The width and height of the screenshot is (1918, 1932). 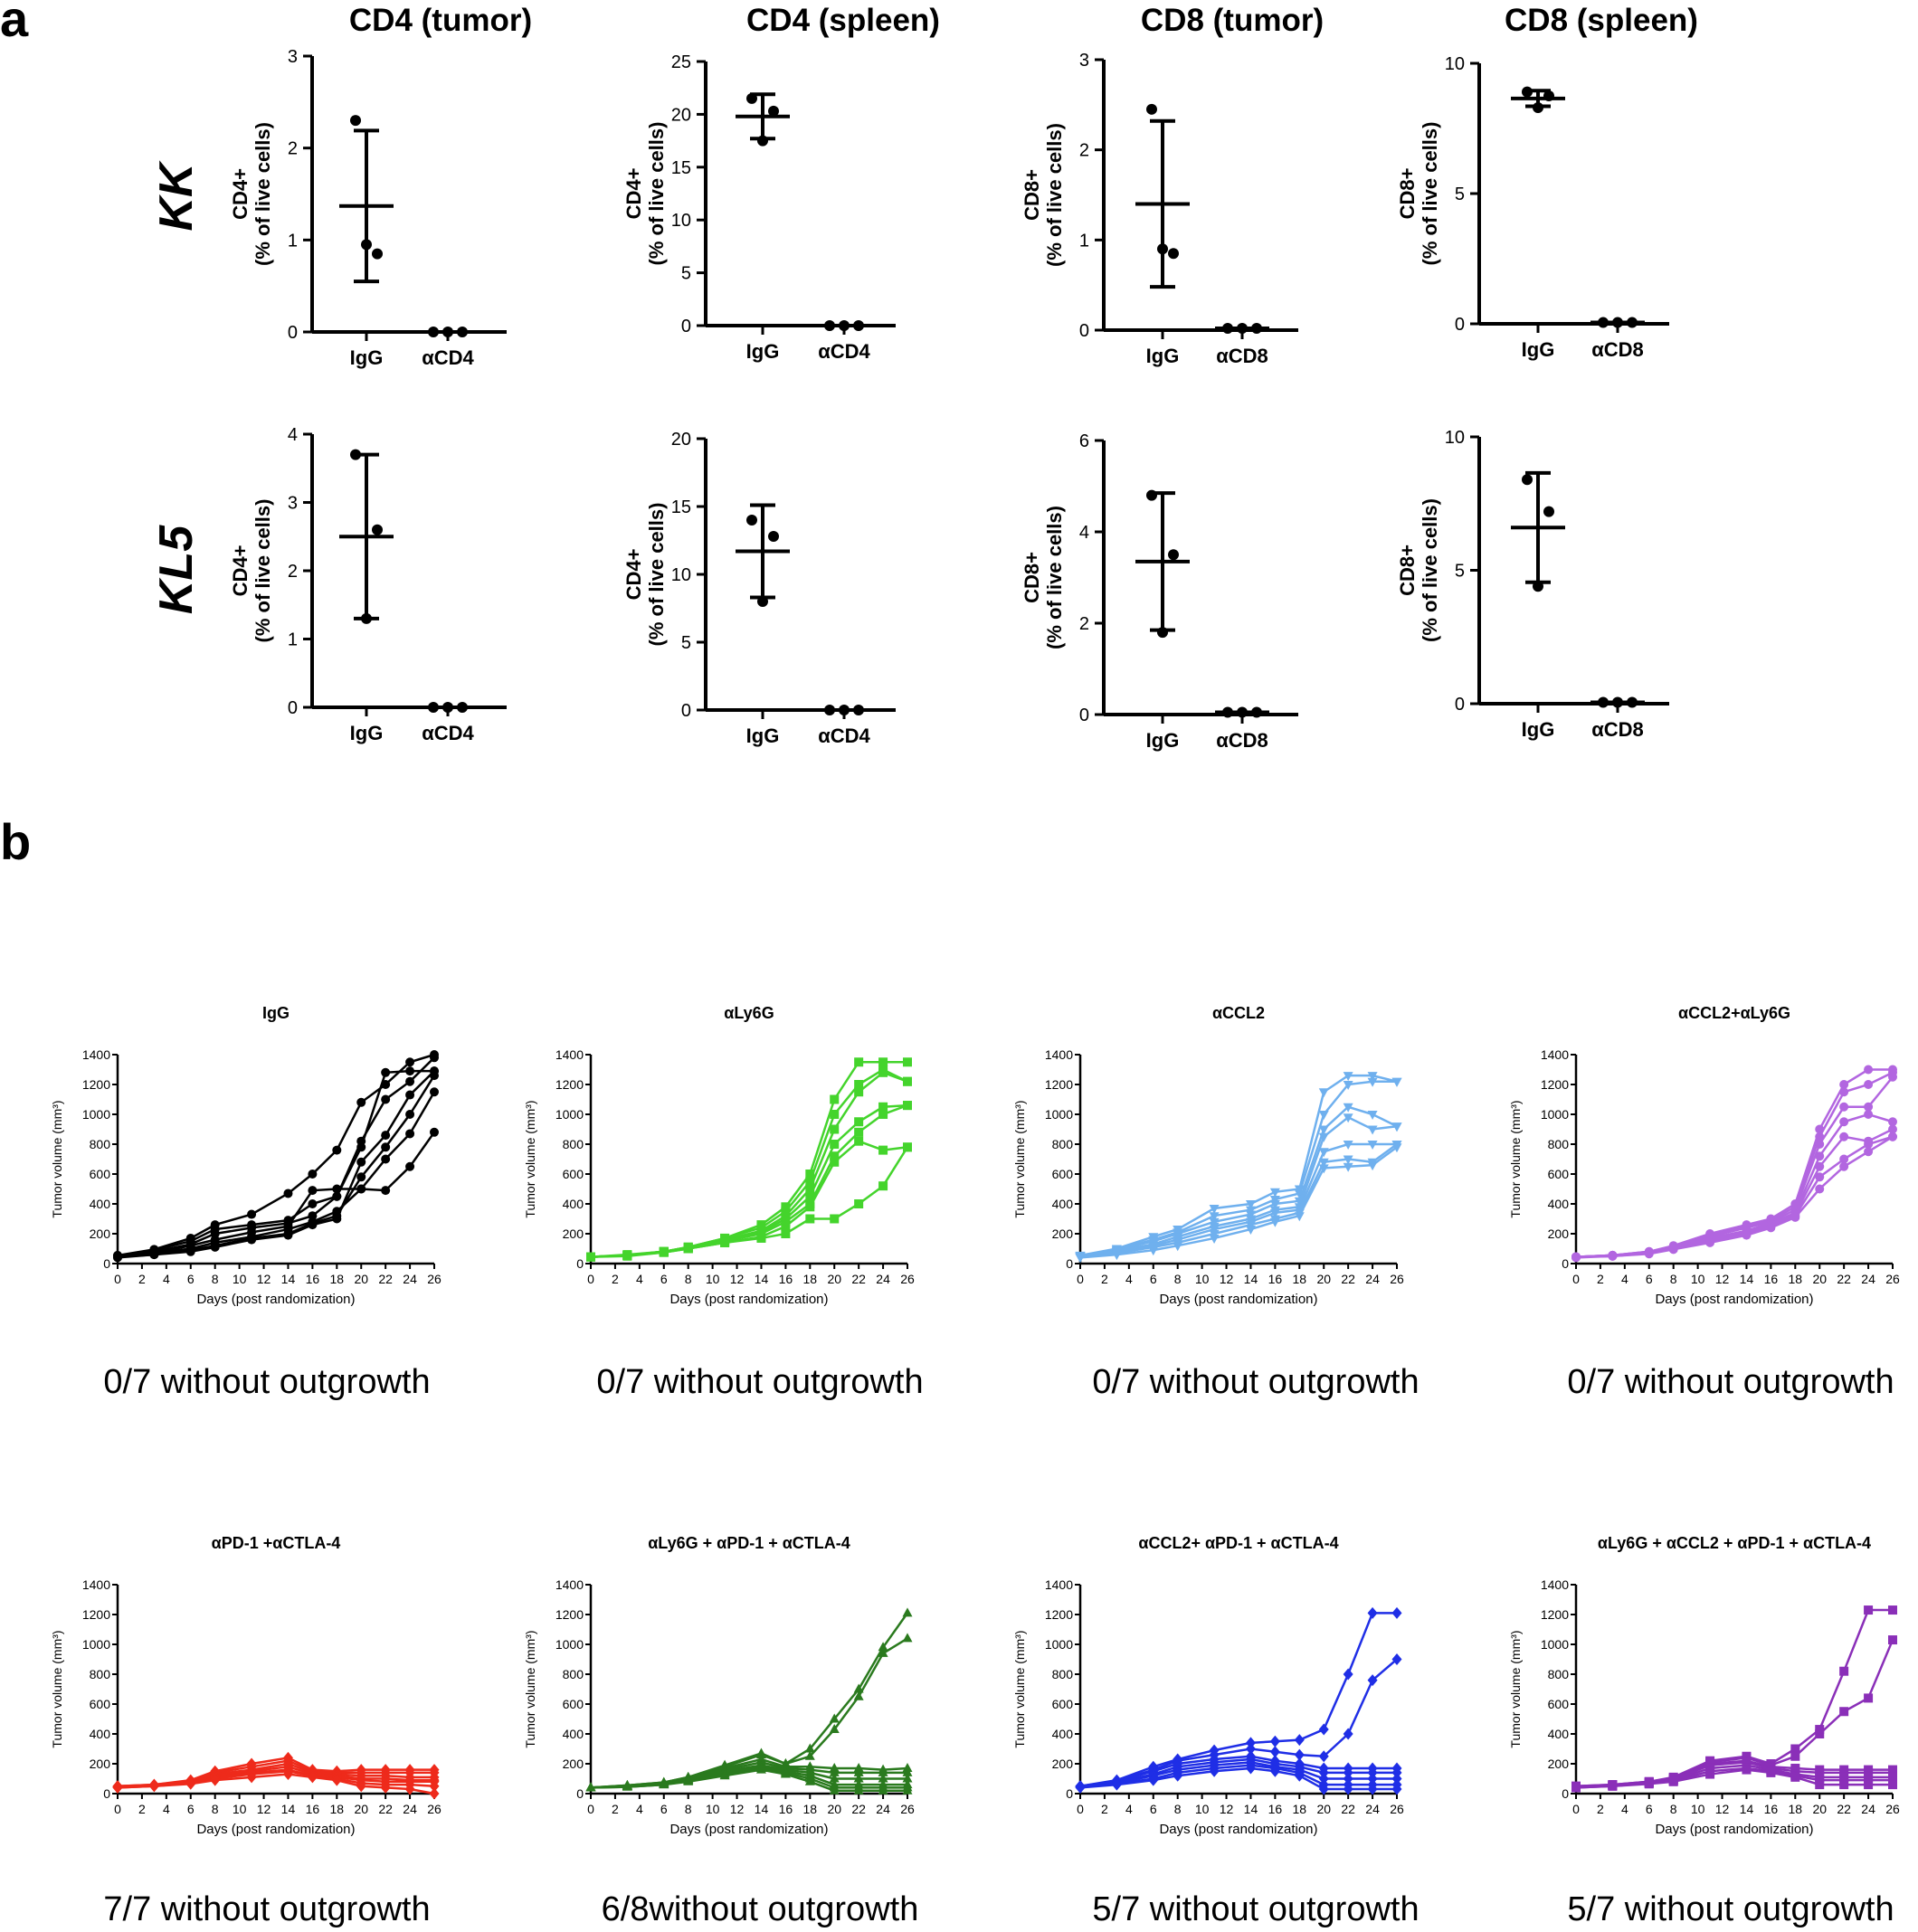 I want to click on dot-plot-8: CD8+ (% of live cells) 0 5 10 IgG αCD8, so click(x=1532, y=584).